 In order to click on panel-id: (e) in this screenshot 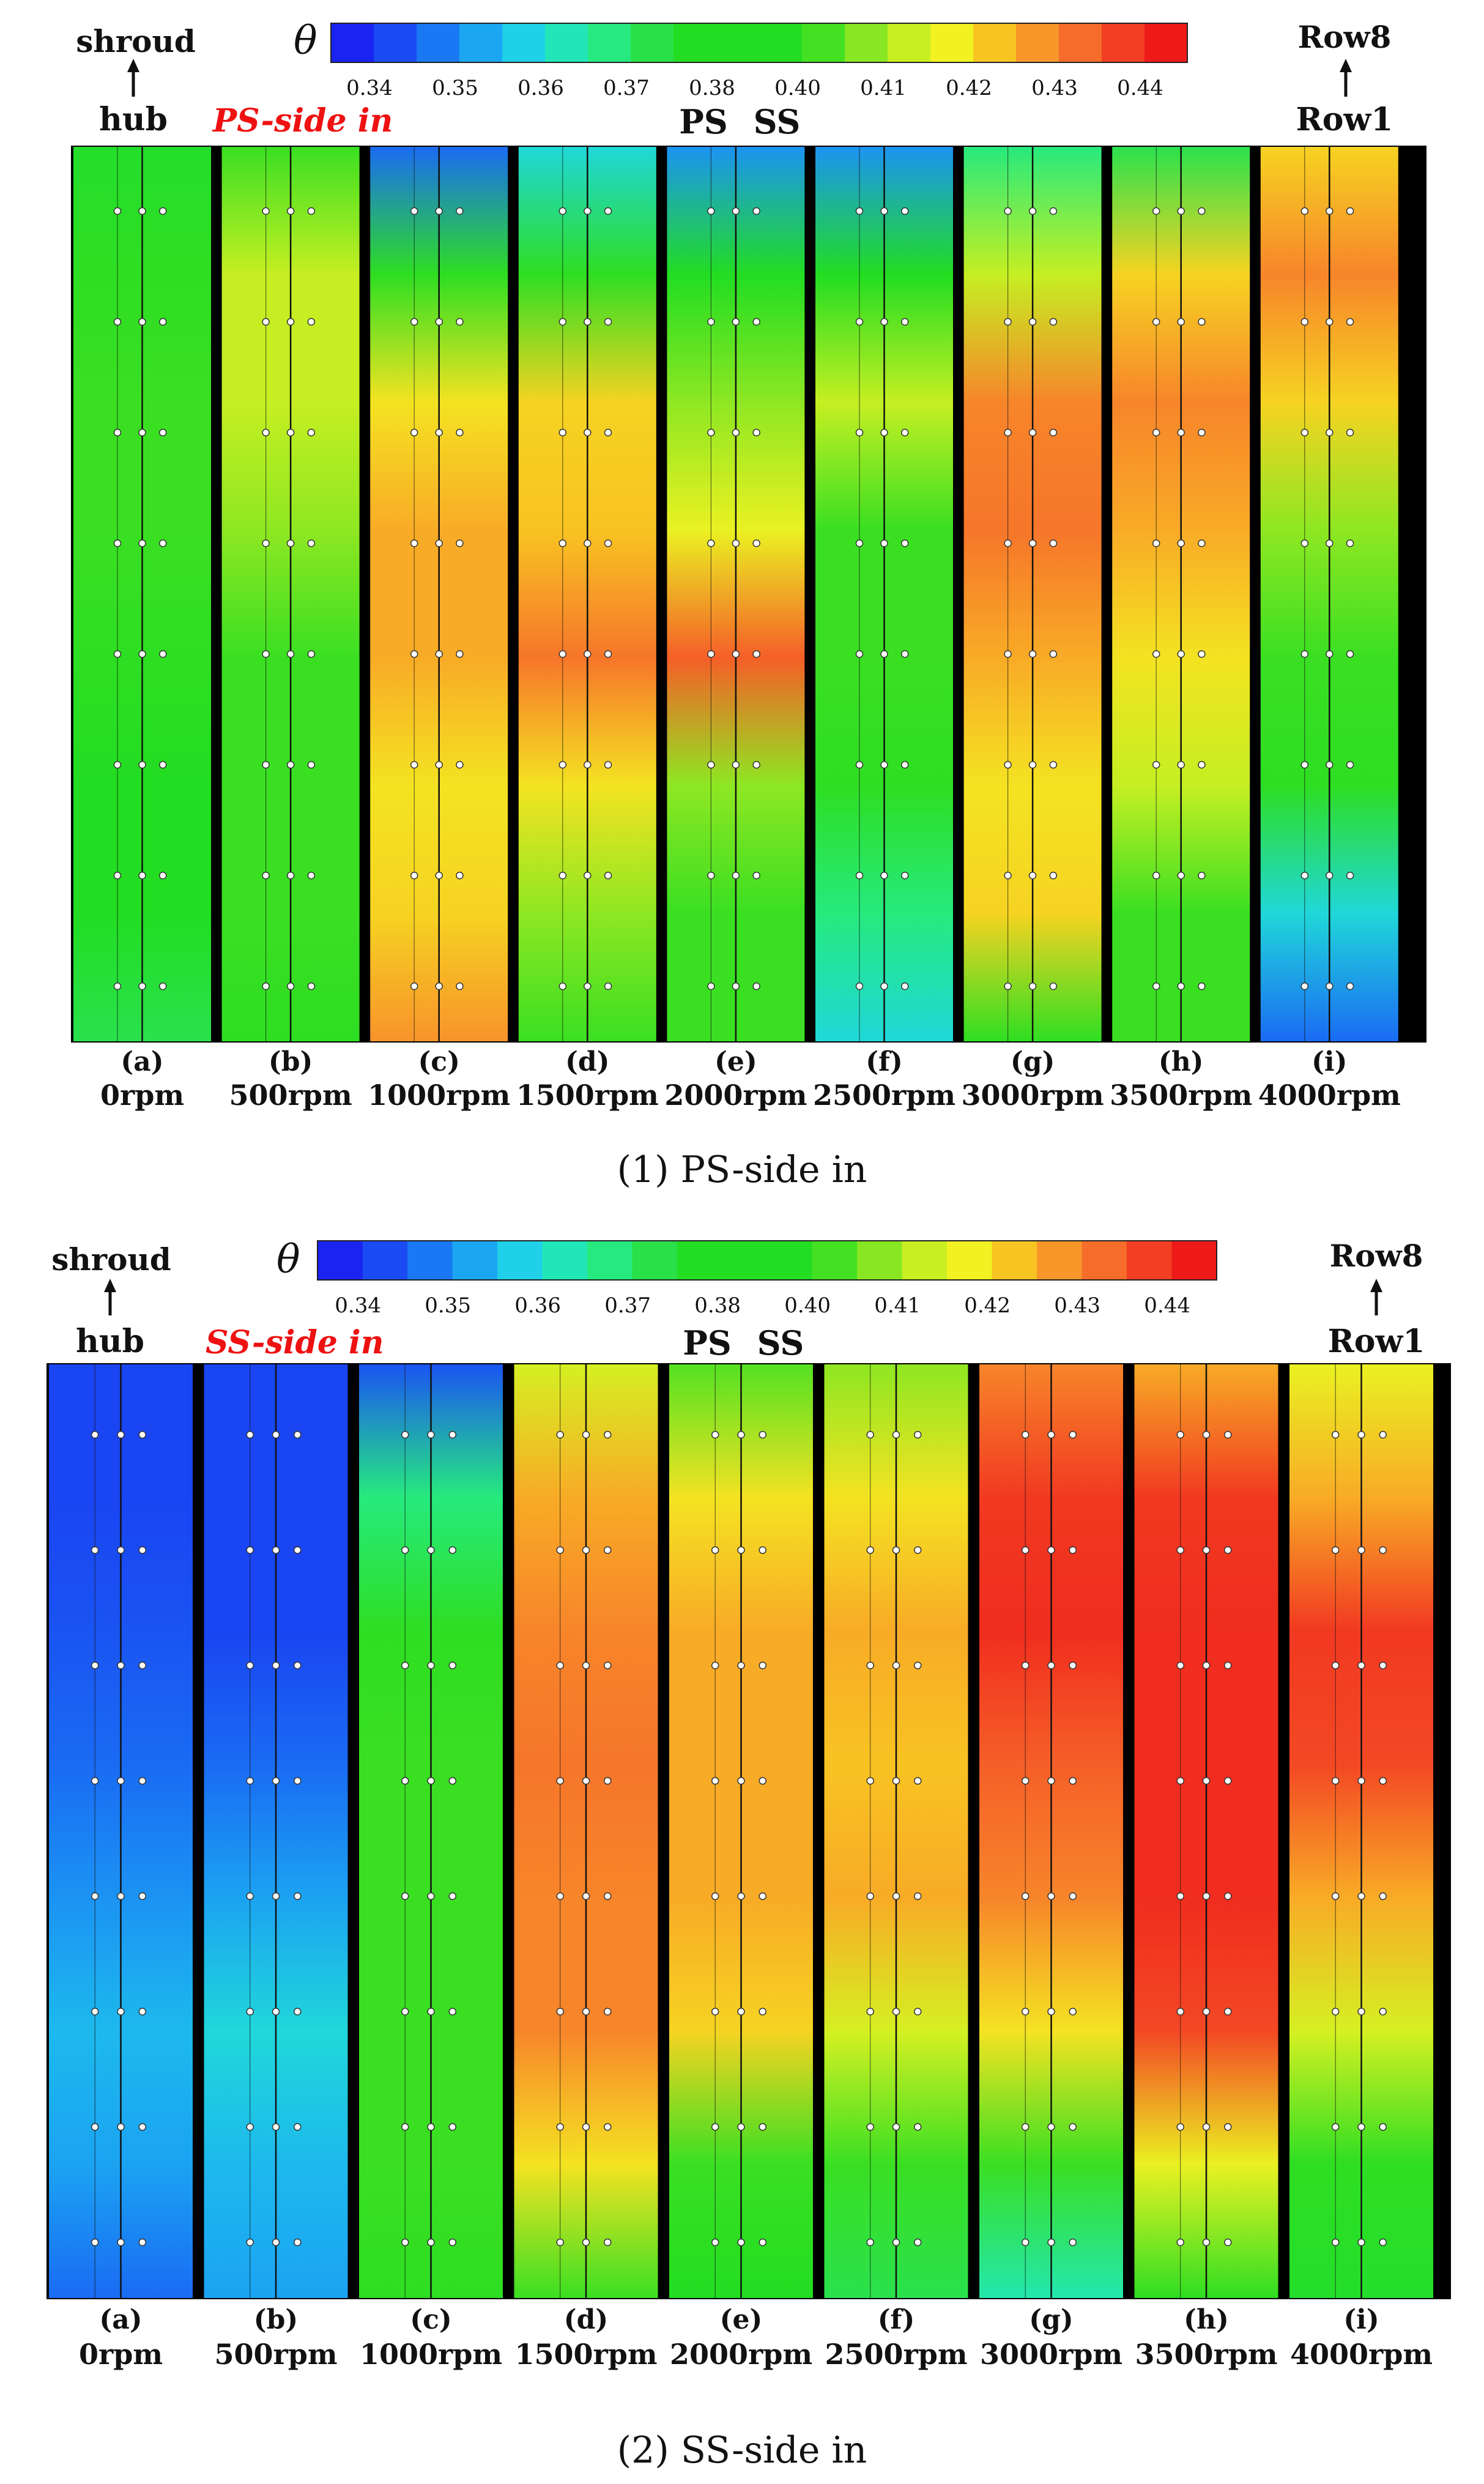, I will do `click(735, 1061)`.